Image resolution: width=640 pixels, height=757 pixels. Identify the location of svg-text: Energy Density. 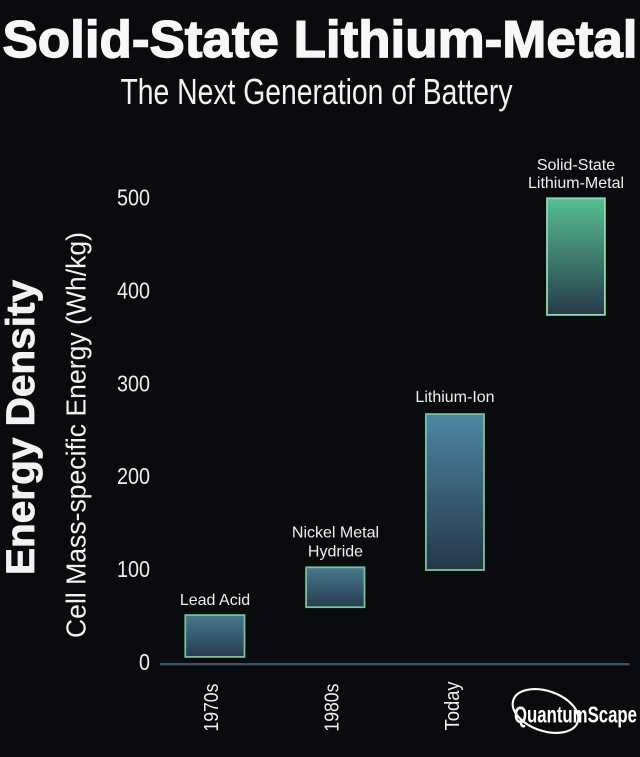
(21, 427).